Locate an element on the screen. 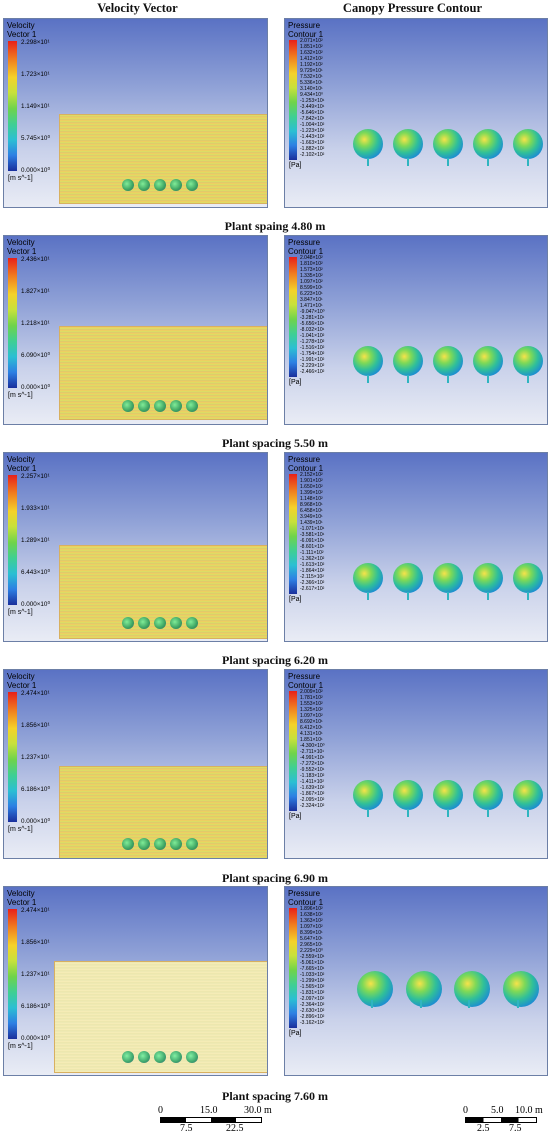 The image size is (550, 1138). pressure-tick-label: -1.882×10² is located at coordinates (312, 149).